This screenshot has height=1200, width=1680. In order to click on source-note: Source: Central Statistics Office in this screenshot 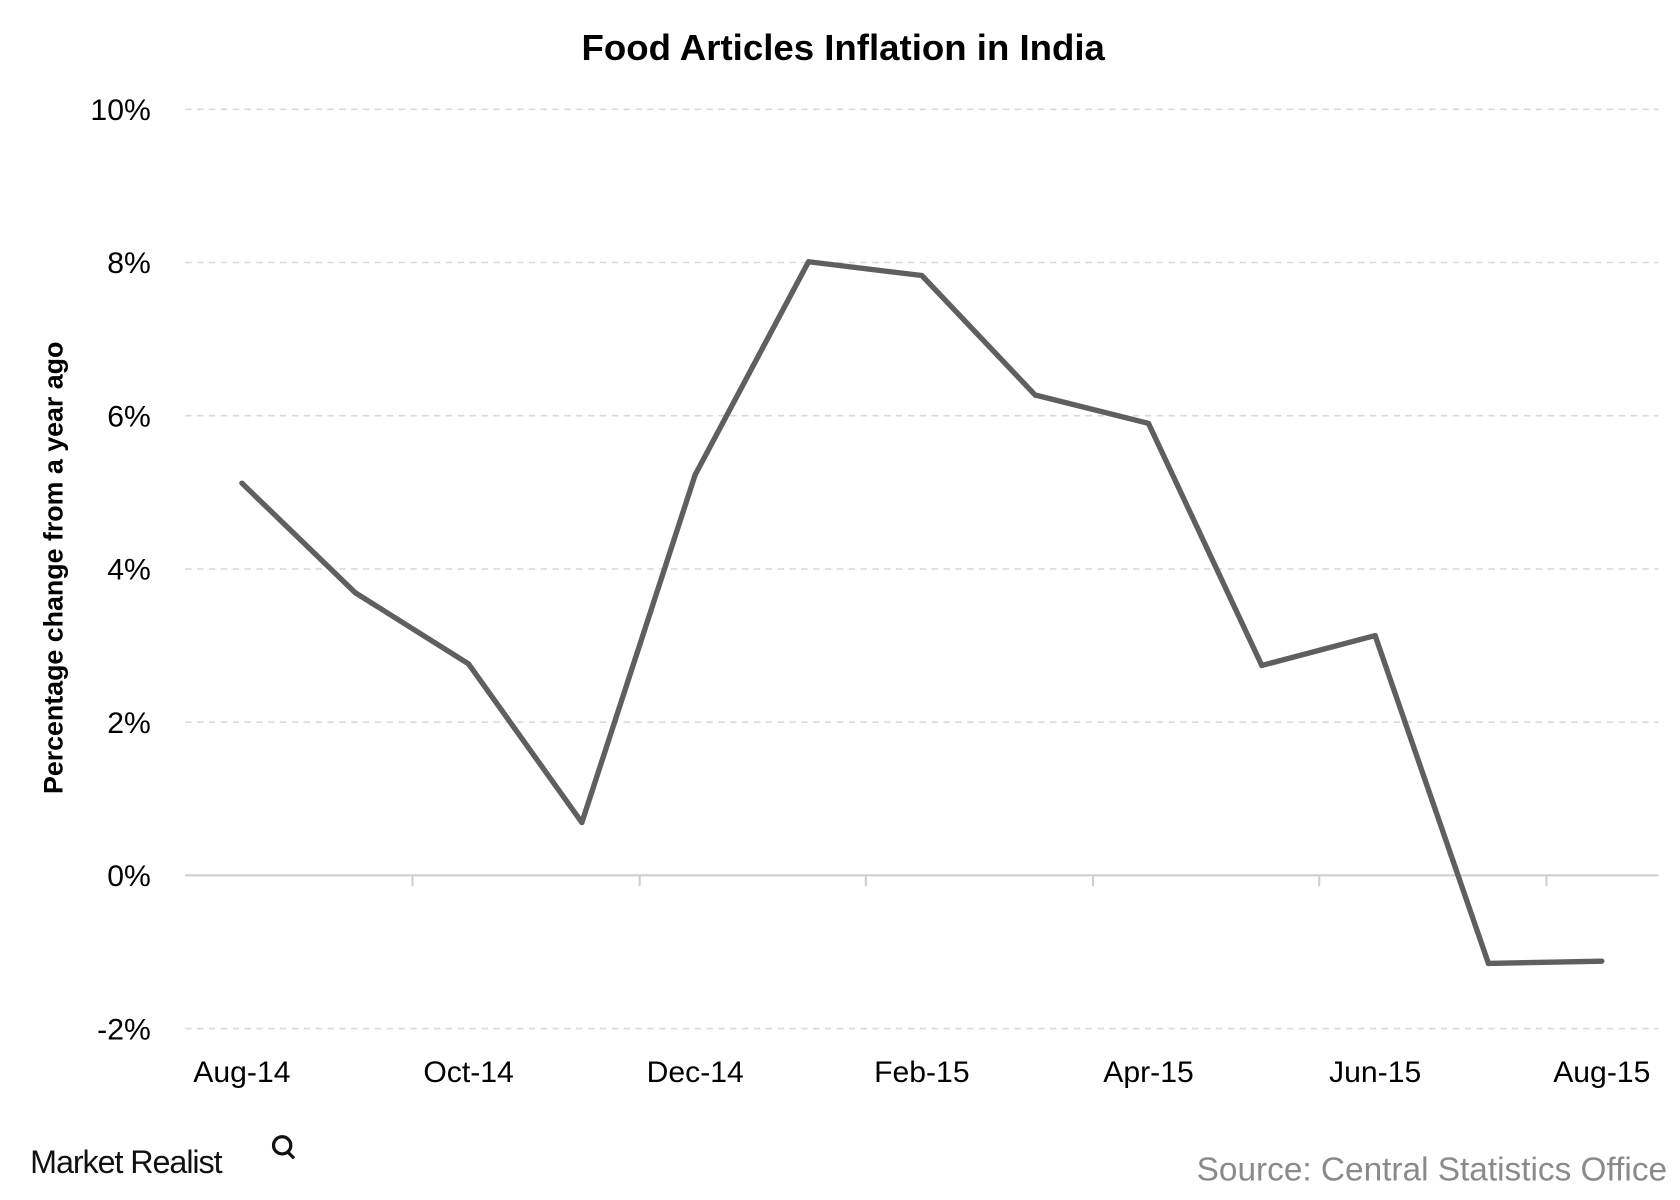, I will do `click(1432, 1170)`.